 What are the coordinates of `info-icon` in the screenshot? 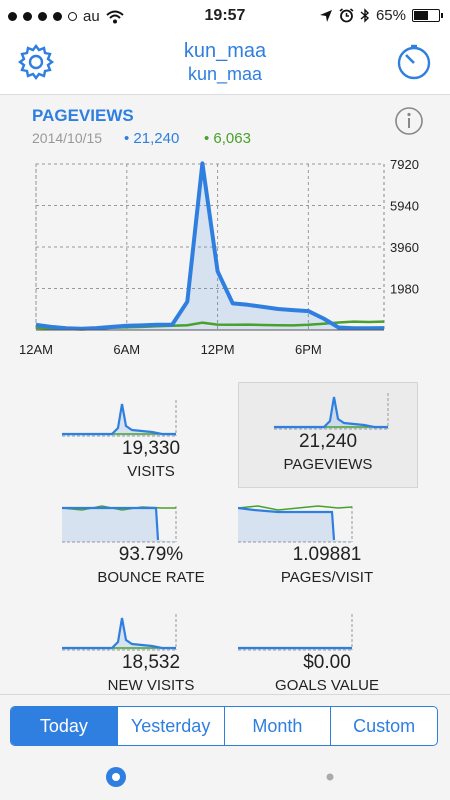 It's located at (409, 121).